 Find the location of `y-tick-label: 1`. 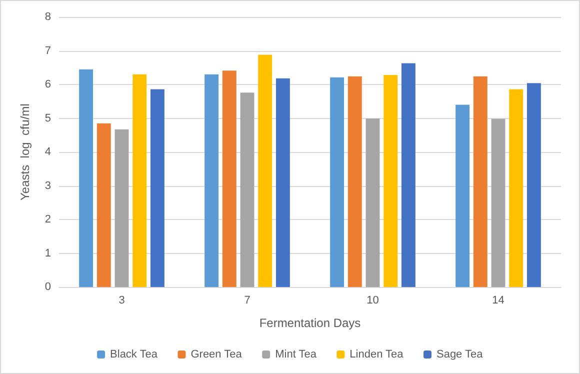

y-tick-label: 1 is located at coordinates (47, 253).